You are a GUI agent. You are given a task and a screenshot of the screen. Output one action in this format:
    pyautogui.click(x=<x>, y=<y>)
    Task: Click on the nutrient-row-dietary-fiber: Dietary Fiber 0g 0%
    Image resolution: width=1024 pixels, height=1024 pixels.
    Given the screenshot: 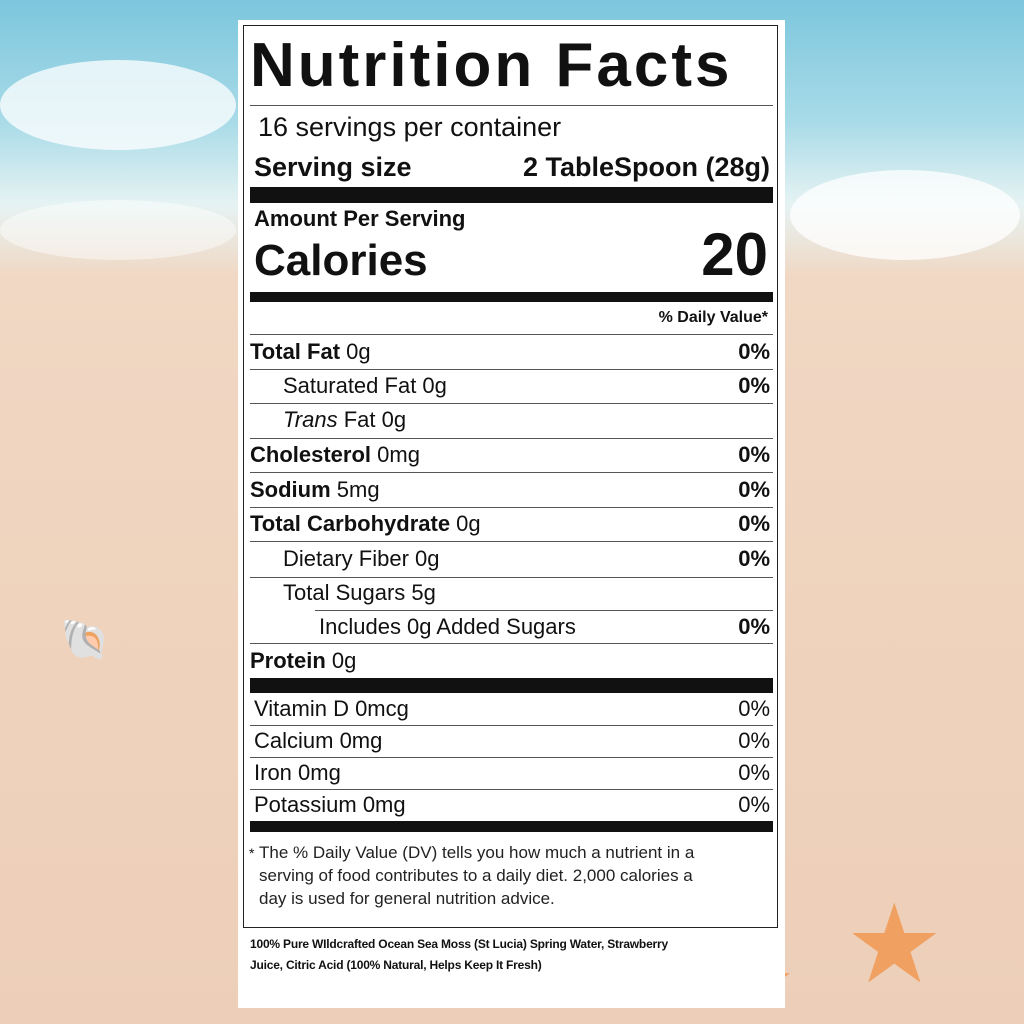 What is the action you would take?
    pyautogui.click(x=526, y=558)
    